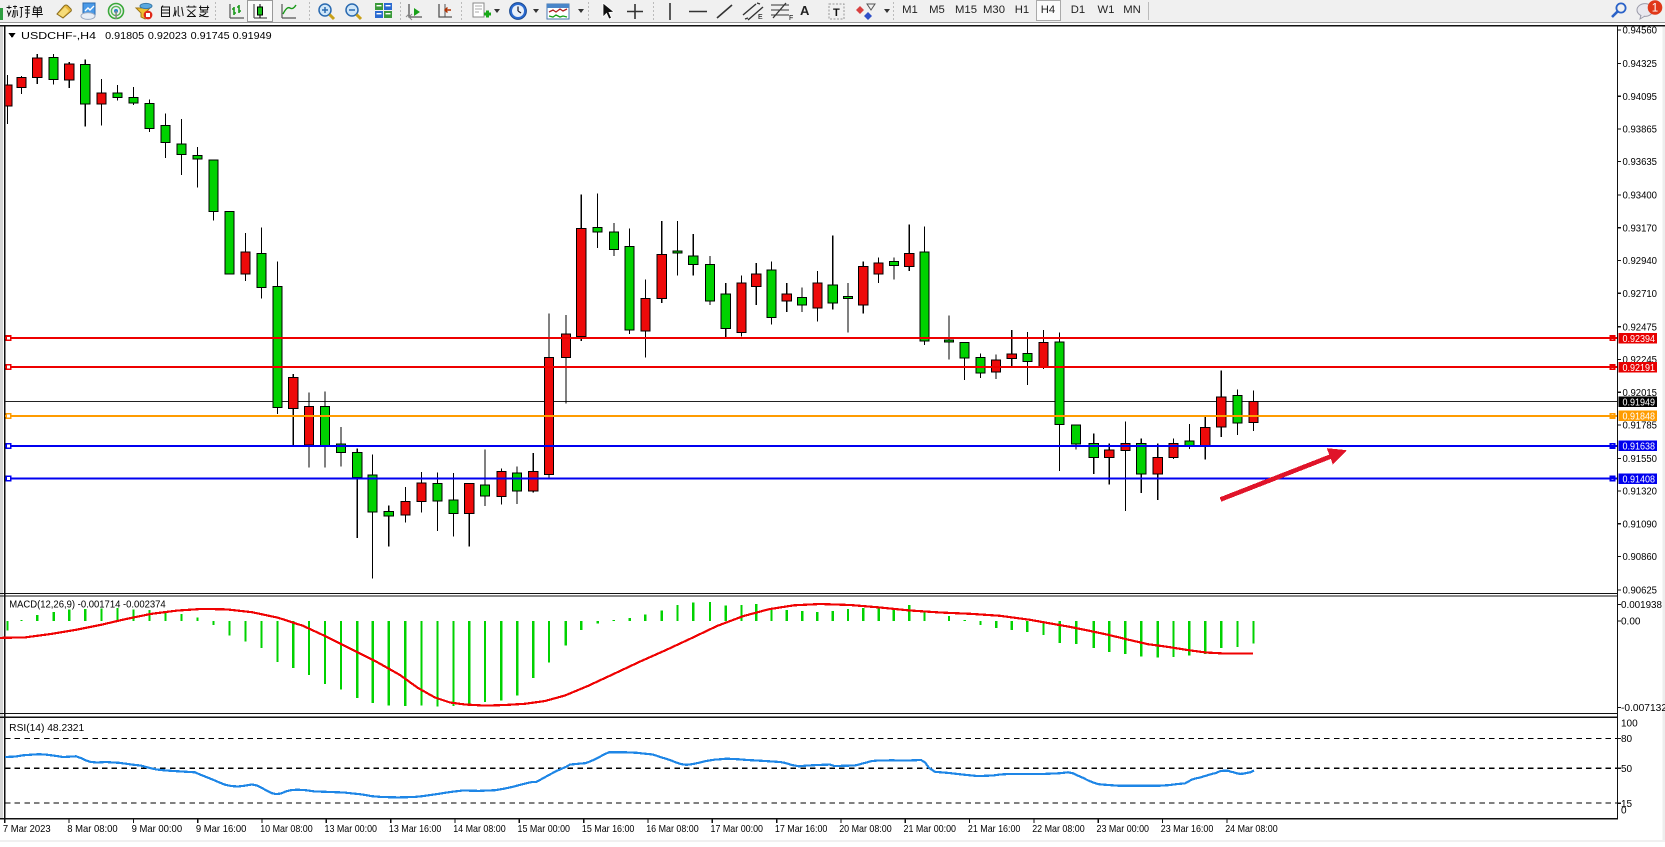  What do you see at coordinates (1640, 492) in the screenshot?
I see `svg-text: 0.91320` at bounding box center [1640, 492].